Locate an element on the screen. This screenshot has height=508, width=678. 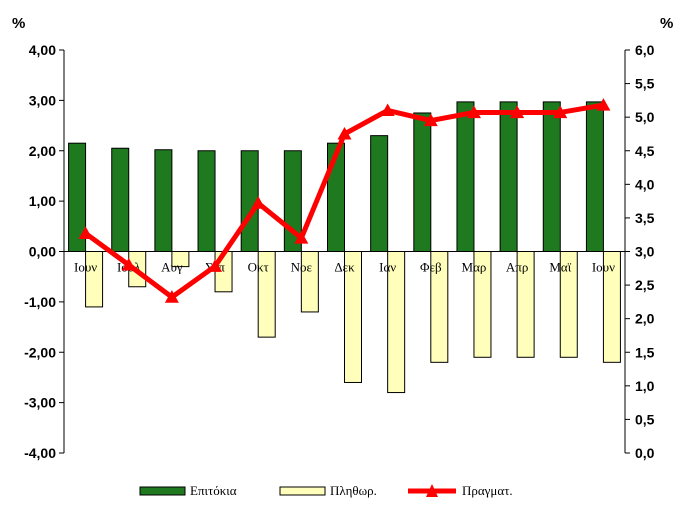
right-tick-label: 4,5 is located at coordinates (645, 151).